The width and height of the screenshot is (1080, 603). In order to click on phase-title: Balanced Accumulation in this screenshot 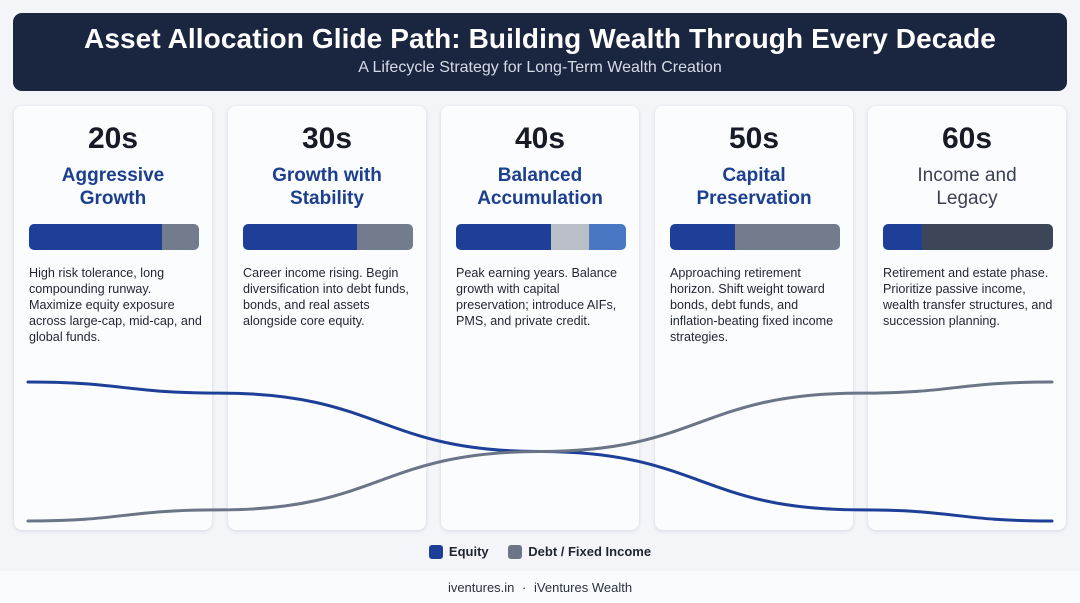, I will do `click(540, 187)`.